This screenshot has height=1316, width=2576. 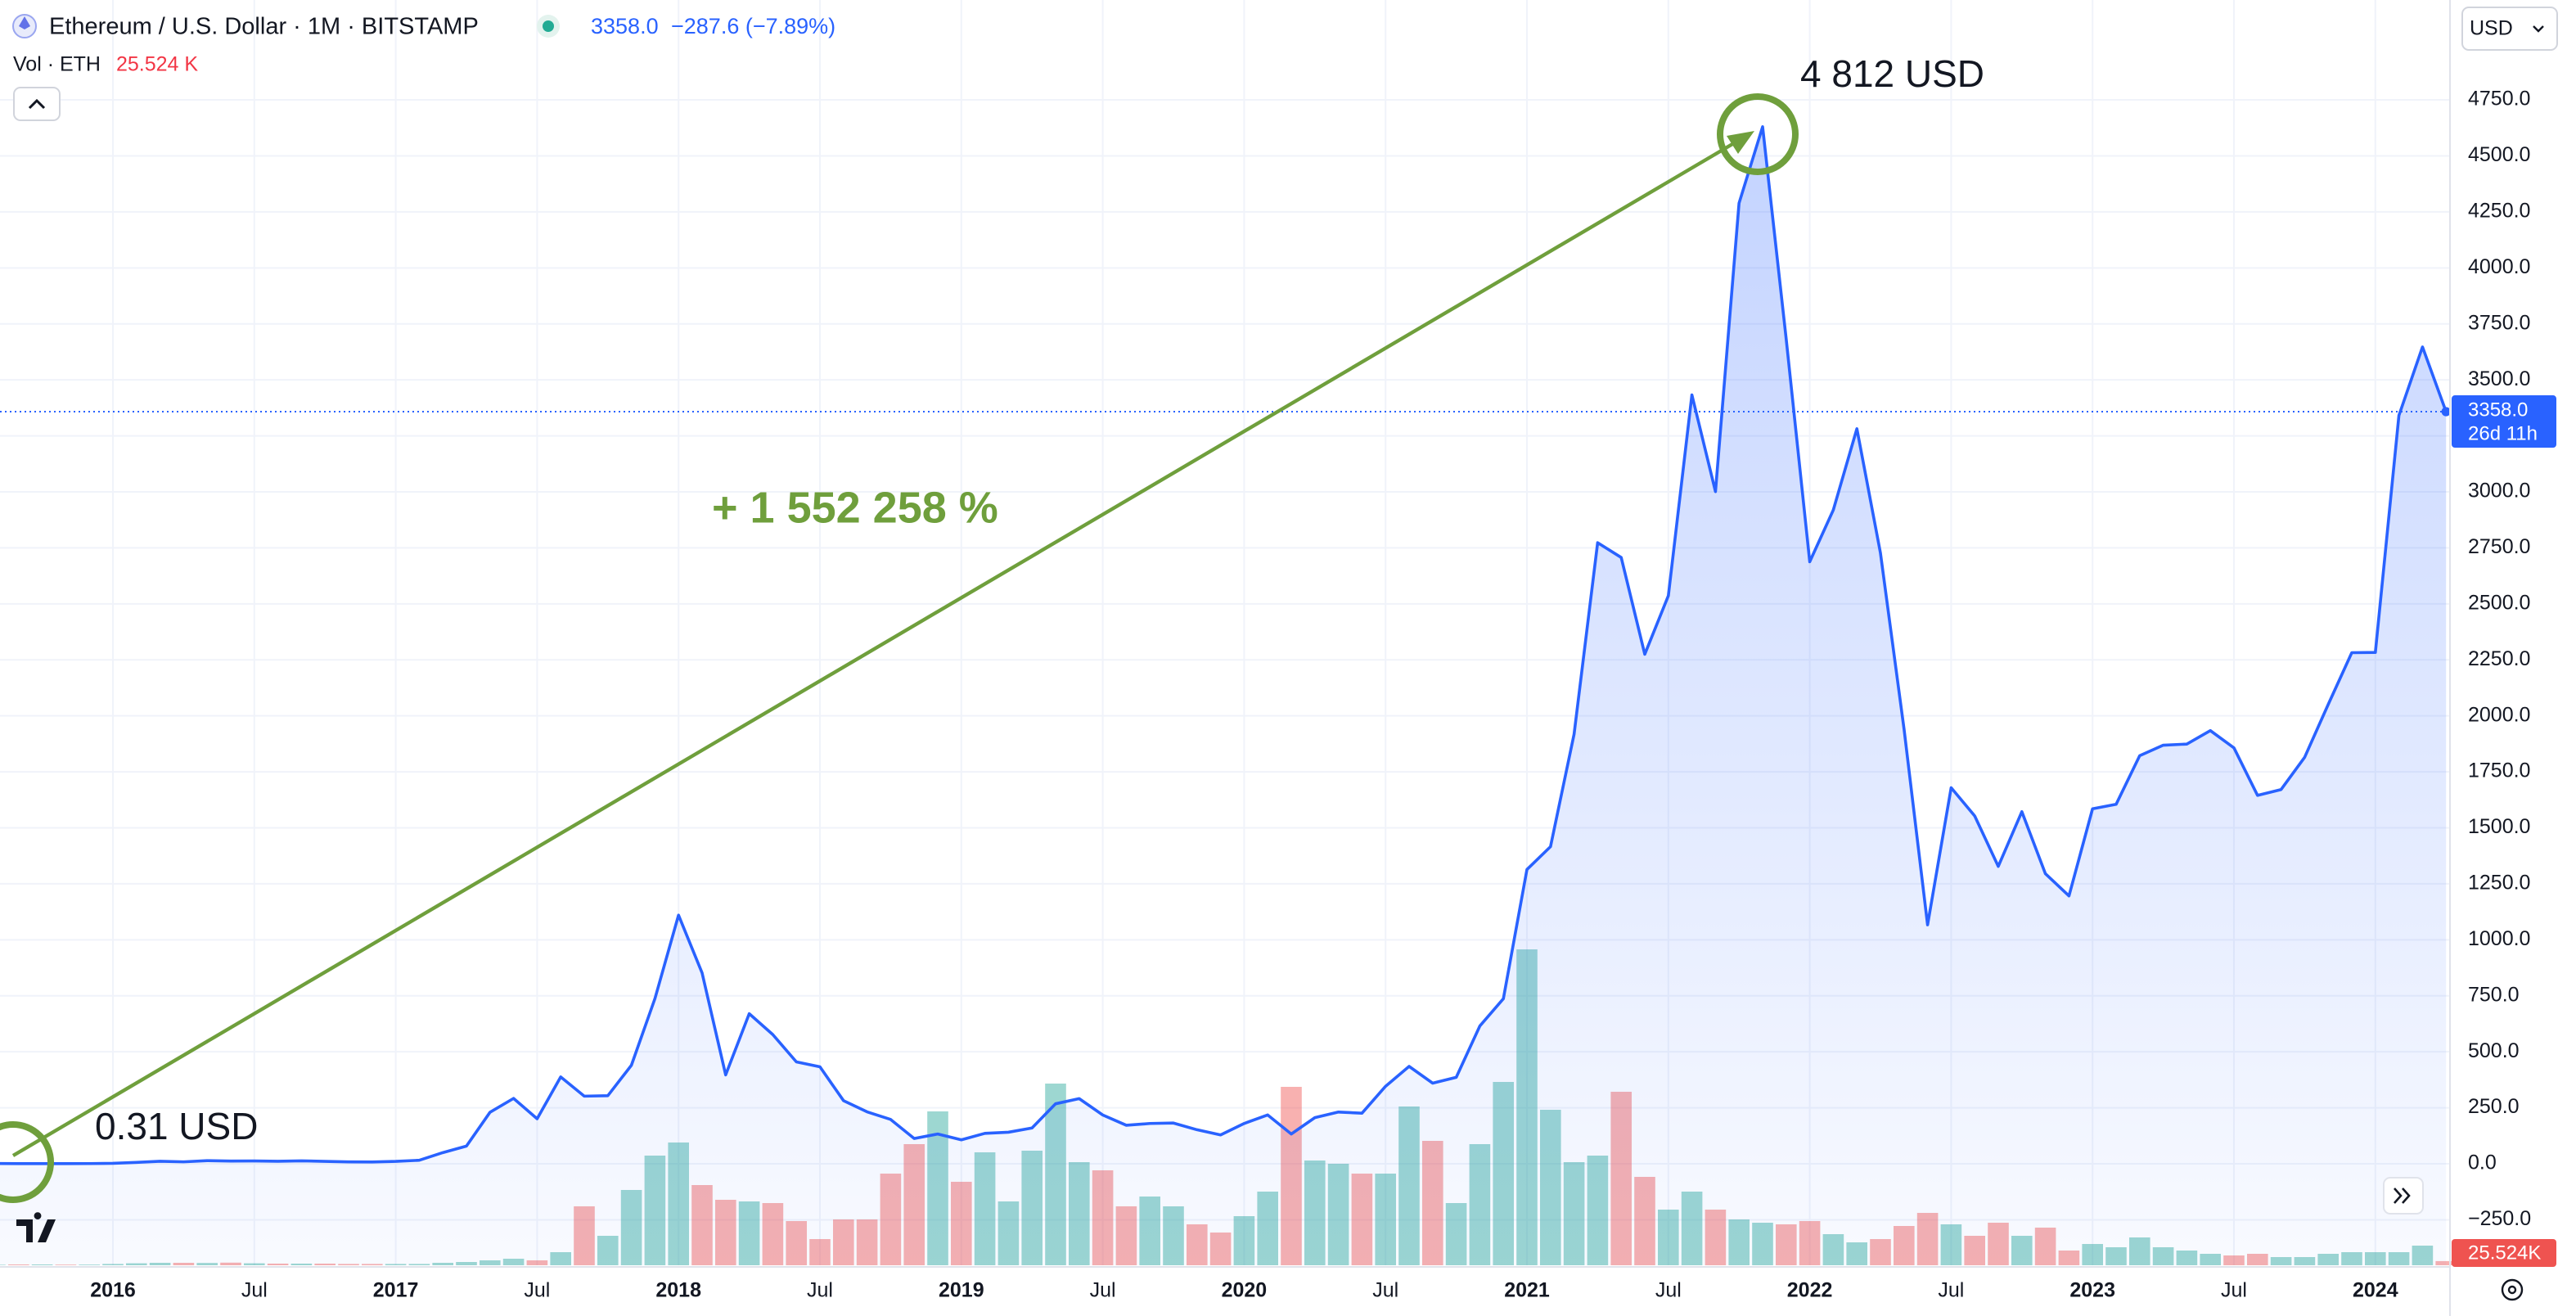 What do you see at coordinates (2499, 491) in the screenshot?
I see `y-tick-label: 3000.0` at bounding box center [2499, 491].